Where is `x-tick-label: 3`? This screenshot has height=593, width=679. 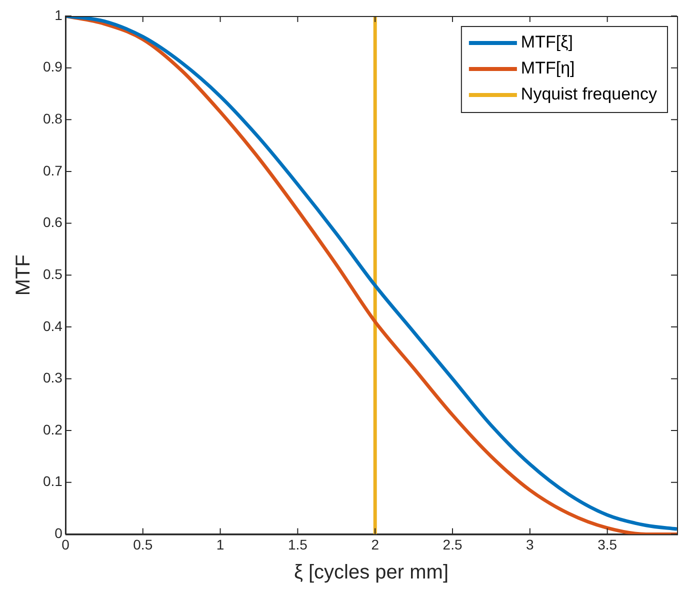 x-tick-label: 3 is located at coordinates (530, 544).